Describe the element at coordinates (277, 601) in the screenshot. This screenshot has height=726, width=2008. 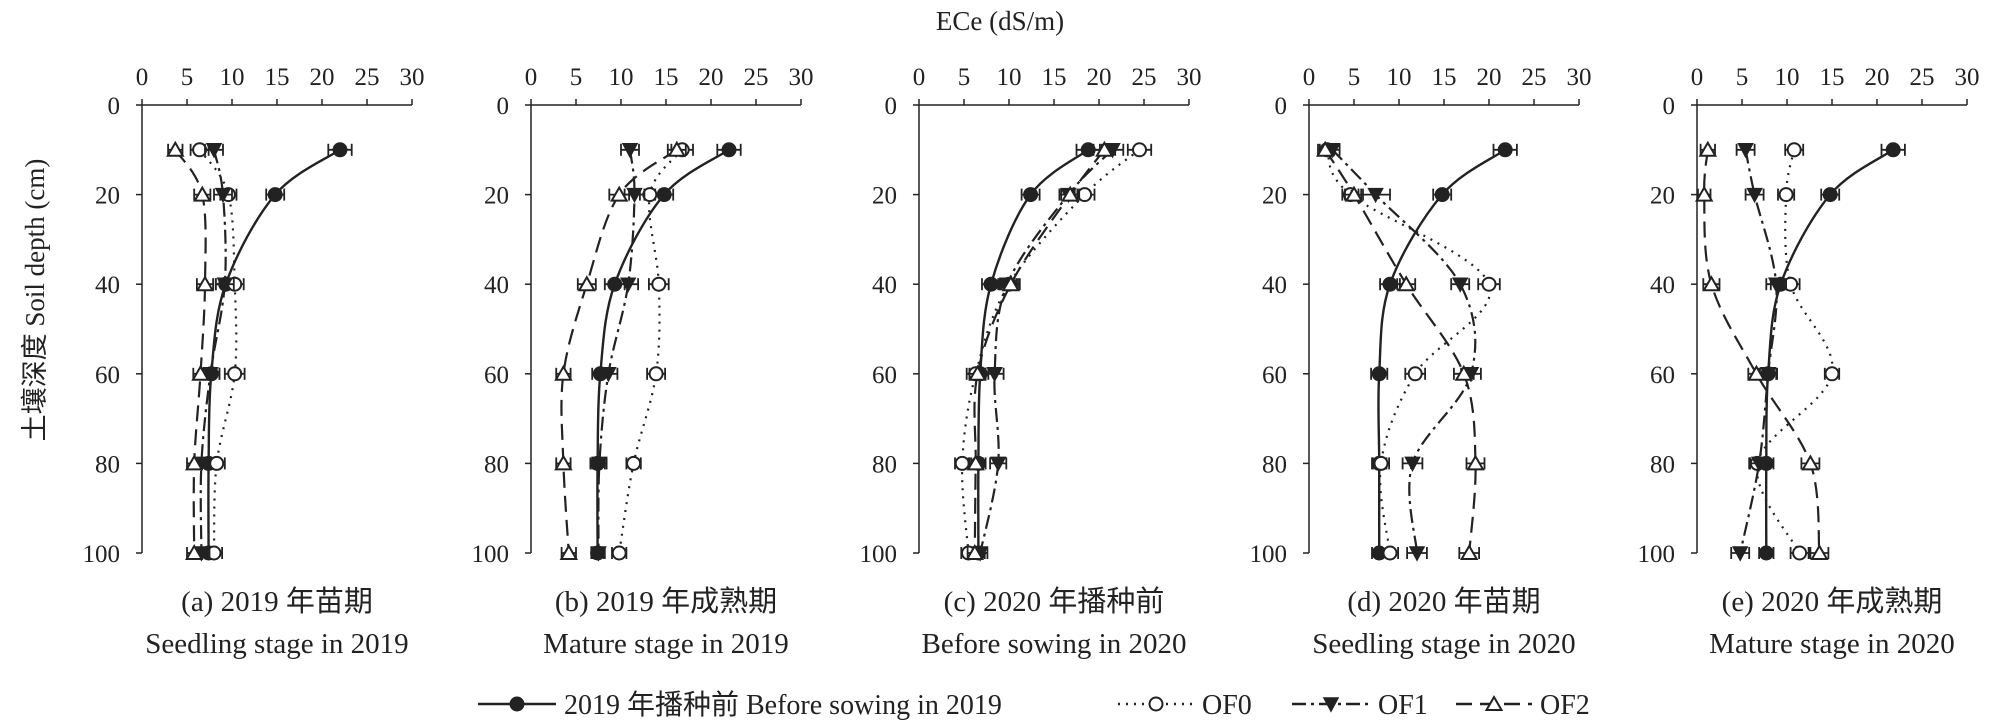
I see `panel-caption-line1: (a) 2019 年苗期` at that location.